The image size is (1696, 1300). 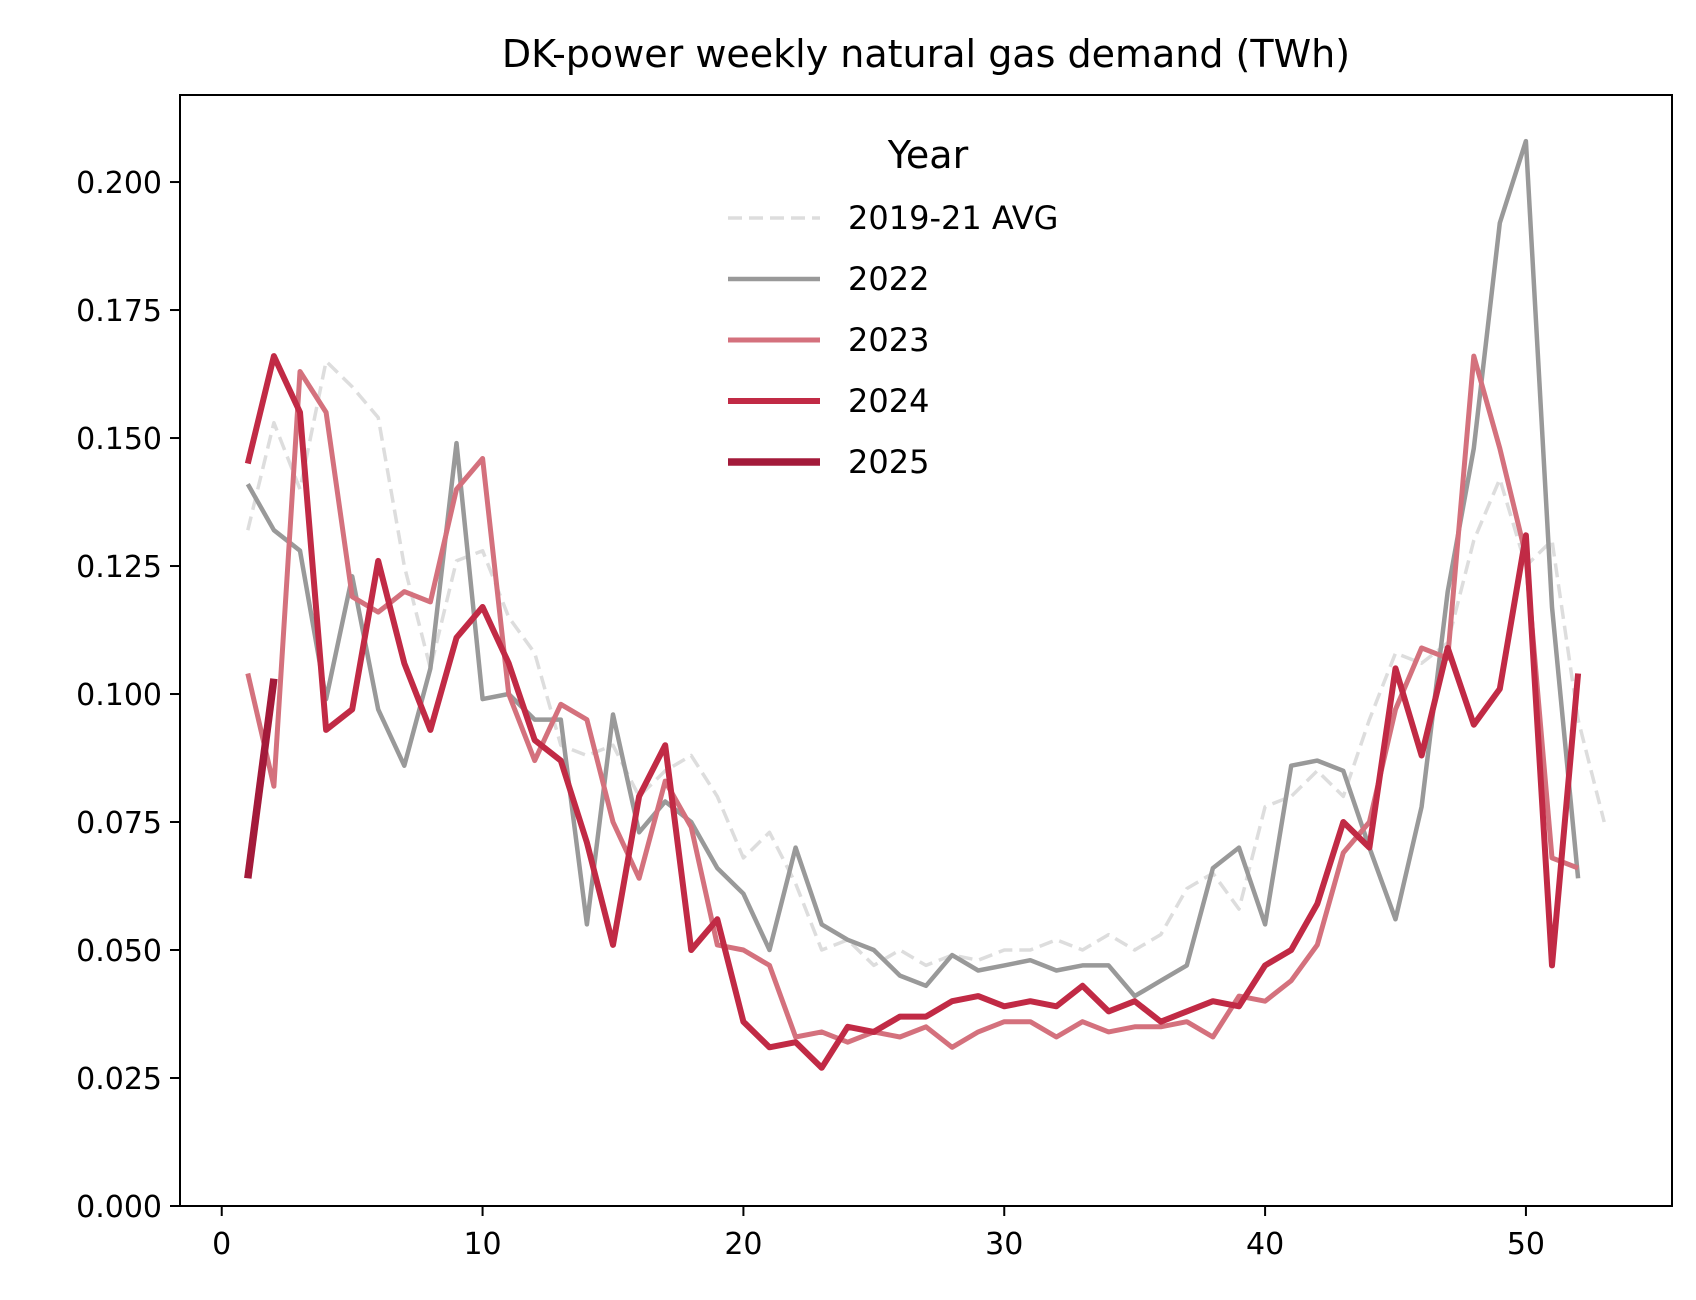 What do you see at coordinates (119, 823) in the screenshot?
I see `y-tick-label: 0.075` at bounding box center [119, 823].